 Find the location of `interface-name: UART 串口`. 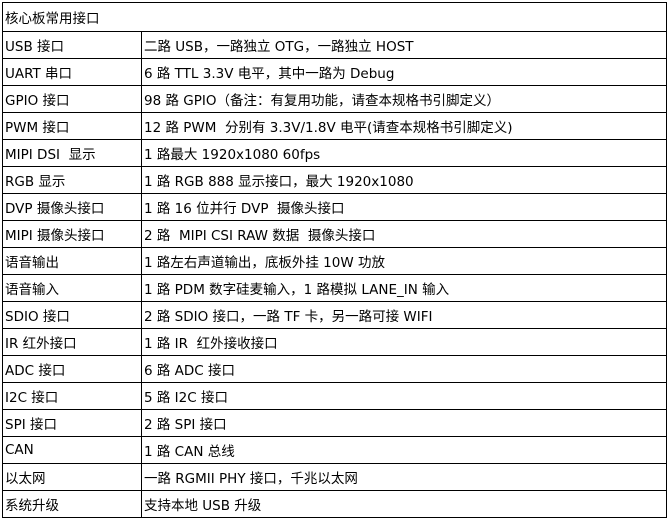

interface-name: UART 串口 is located at coordinates (72, 72).